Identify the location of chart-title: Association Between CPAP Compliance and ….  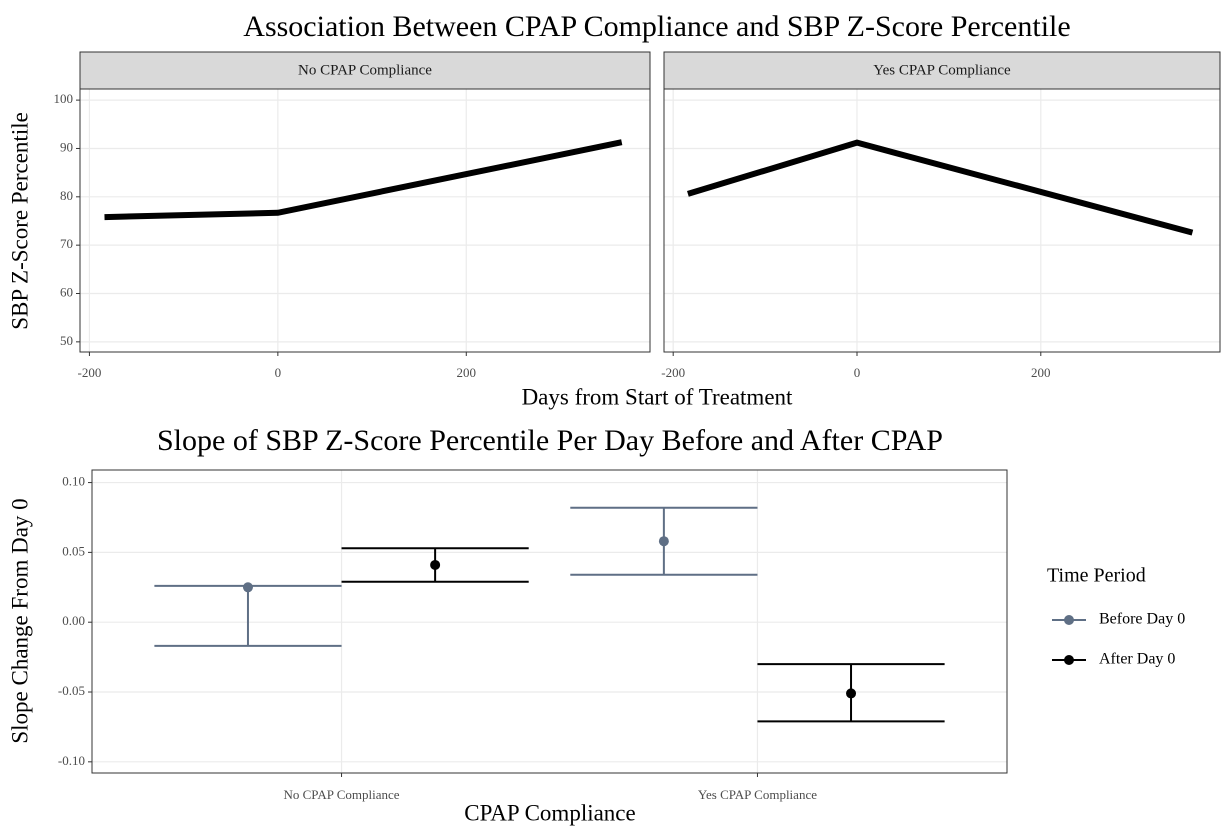
(656, 26).